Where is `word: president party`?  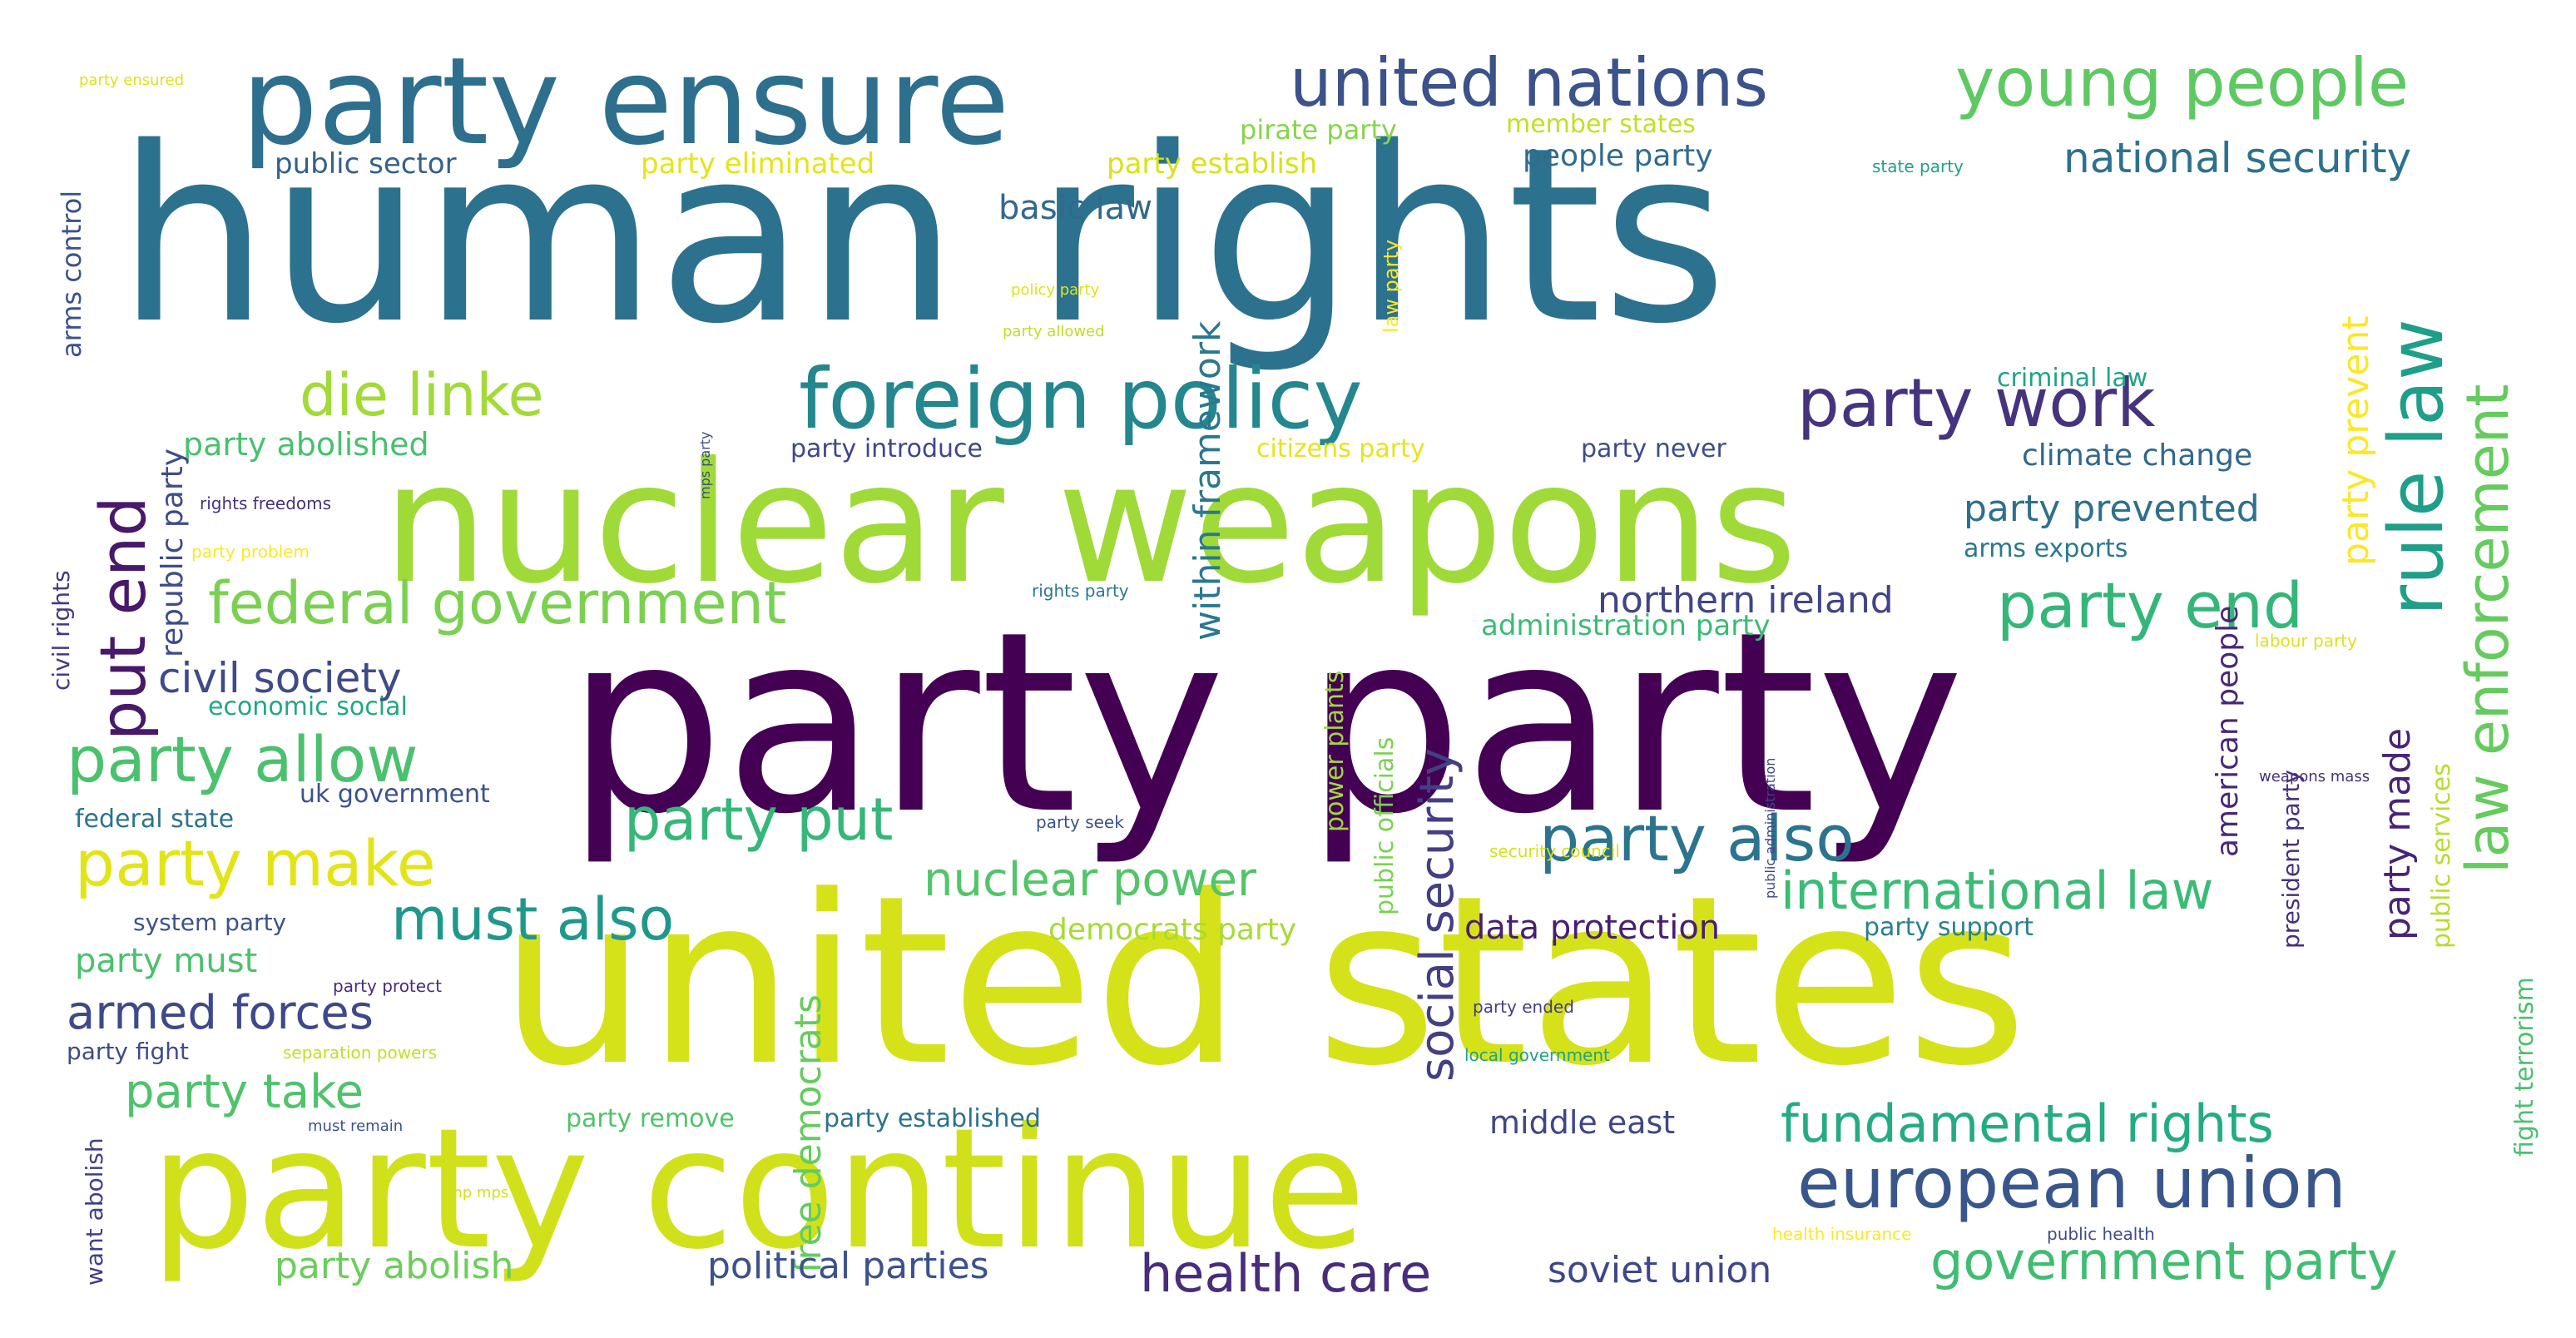
word: president party is located at coordinates (2291, 859).